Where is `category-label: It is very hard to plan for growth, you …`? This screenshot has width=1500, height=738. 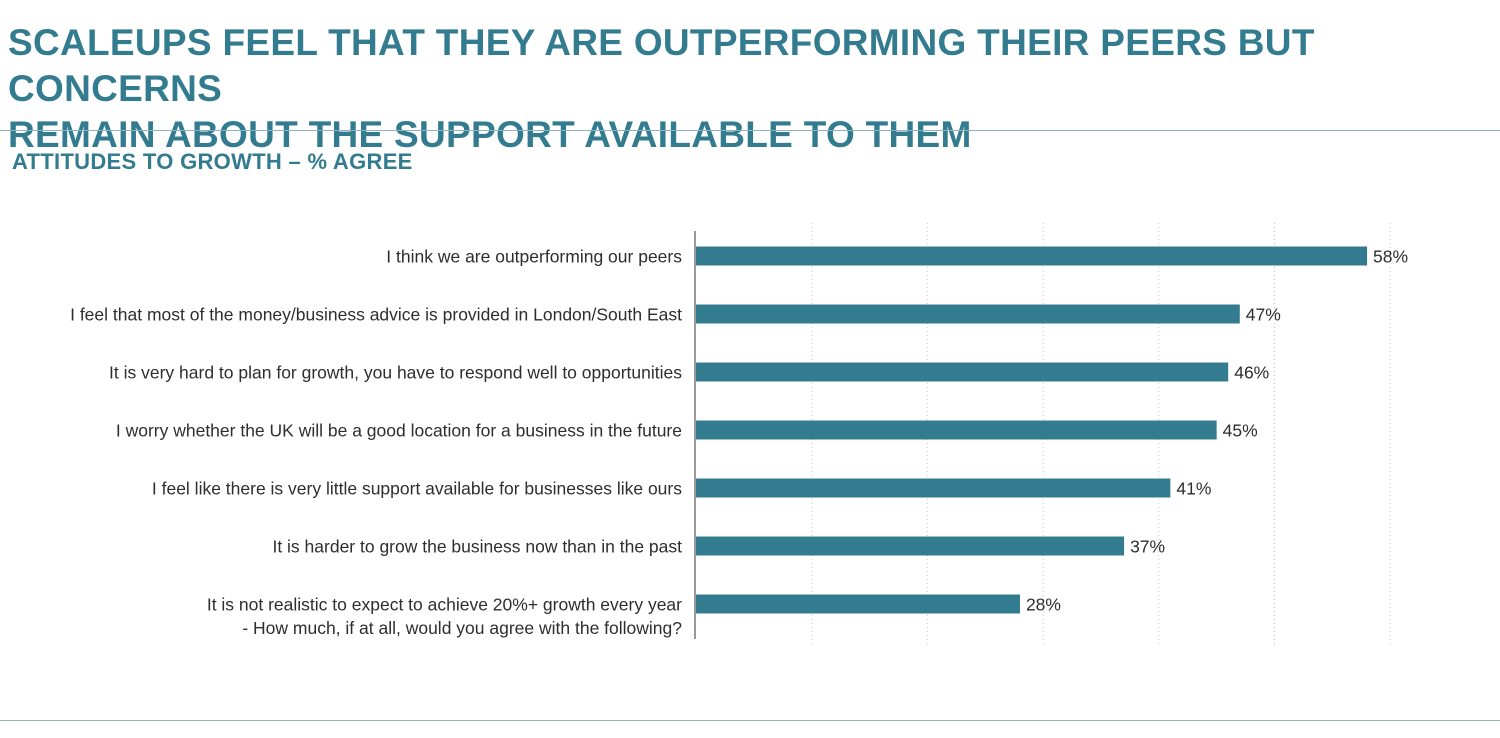 category-label: It is very hard to plan for growth, you … is located at coordinates (395, 373).